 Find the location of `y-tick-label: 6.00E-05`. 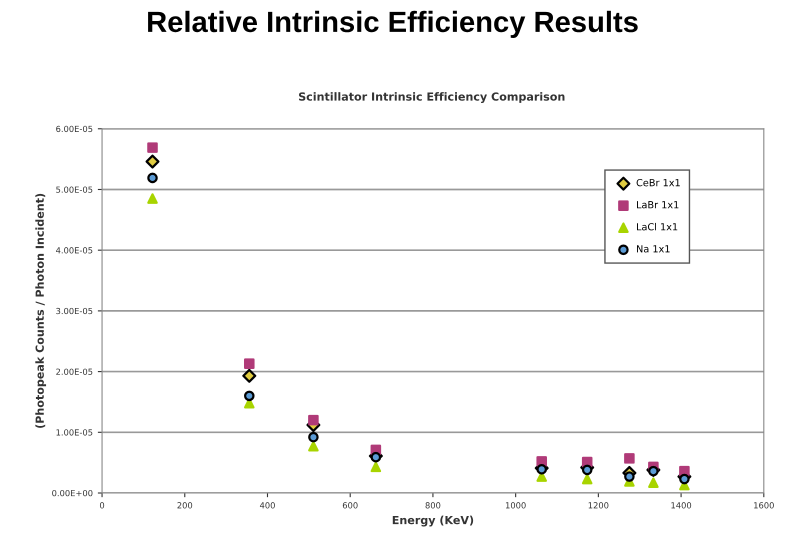

y-tick-label: 6.00E-05 is located at coordinates (74, 129).